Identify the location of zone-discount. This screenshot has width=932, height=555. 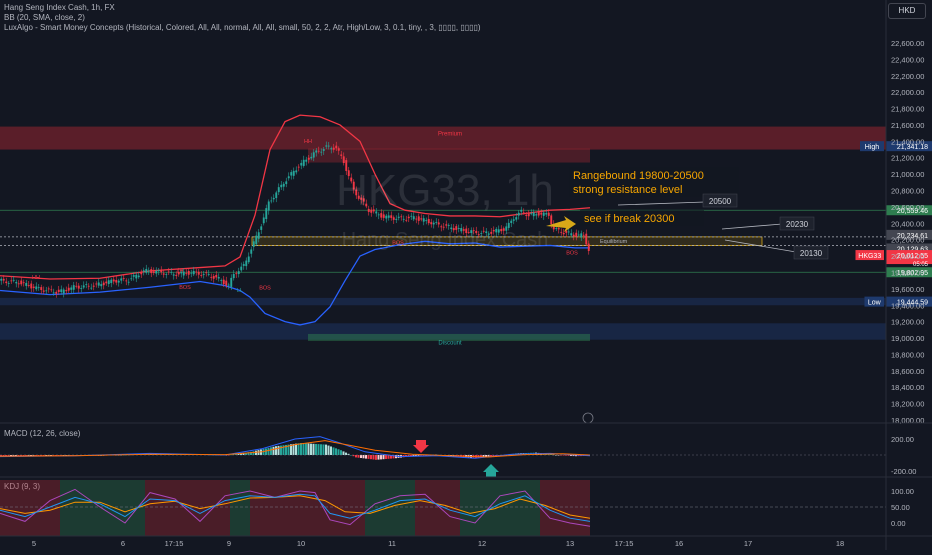
(443, 331).